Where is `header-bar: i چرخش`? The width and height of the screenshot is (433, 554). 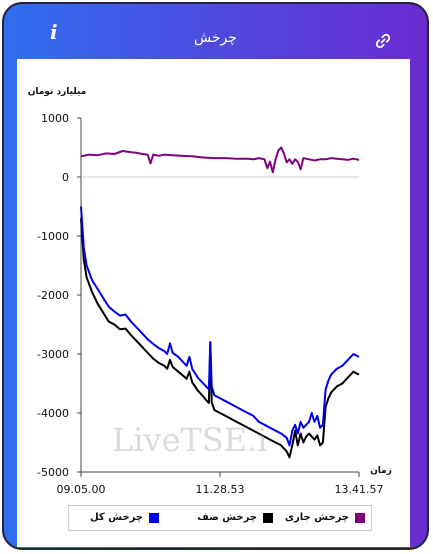 header-bar: i چرخش is located at coordinates (215, 32).